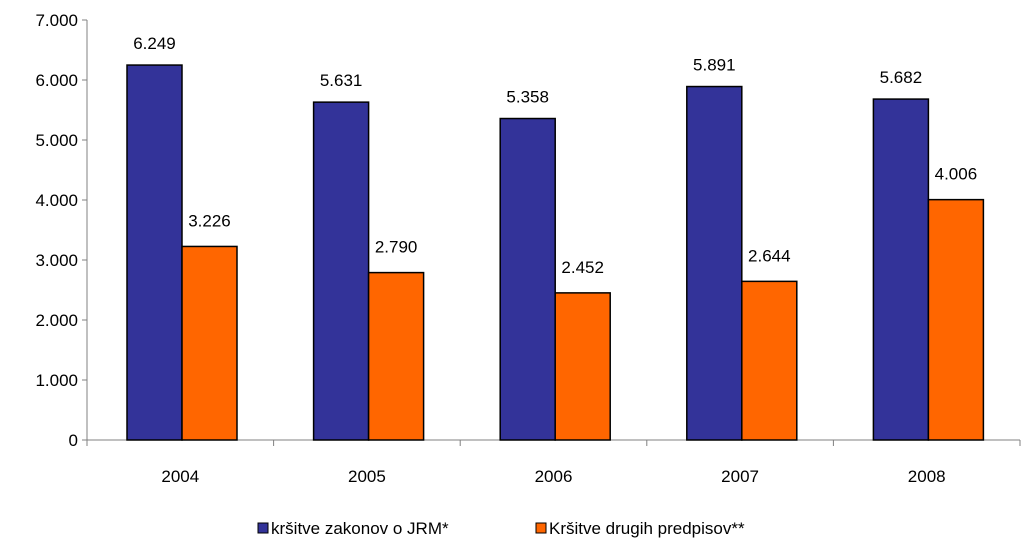  Describe the element at coordinates (56, 380) in the screenshot. I see `y-tick-label: 1.000` at that location.